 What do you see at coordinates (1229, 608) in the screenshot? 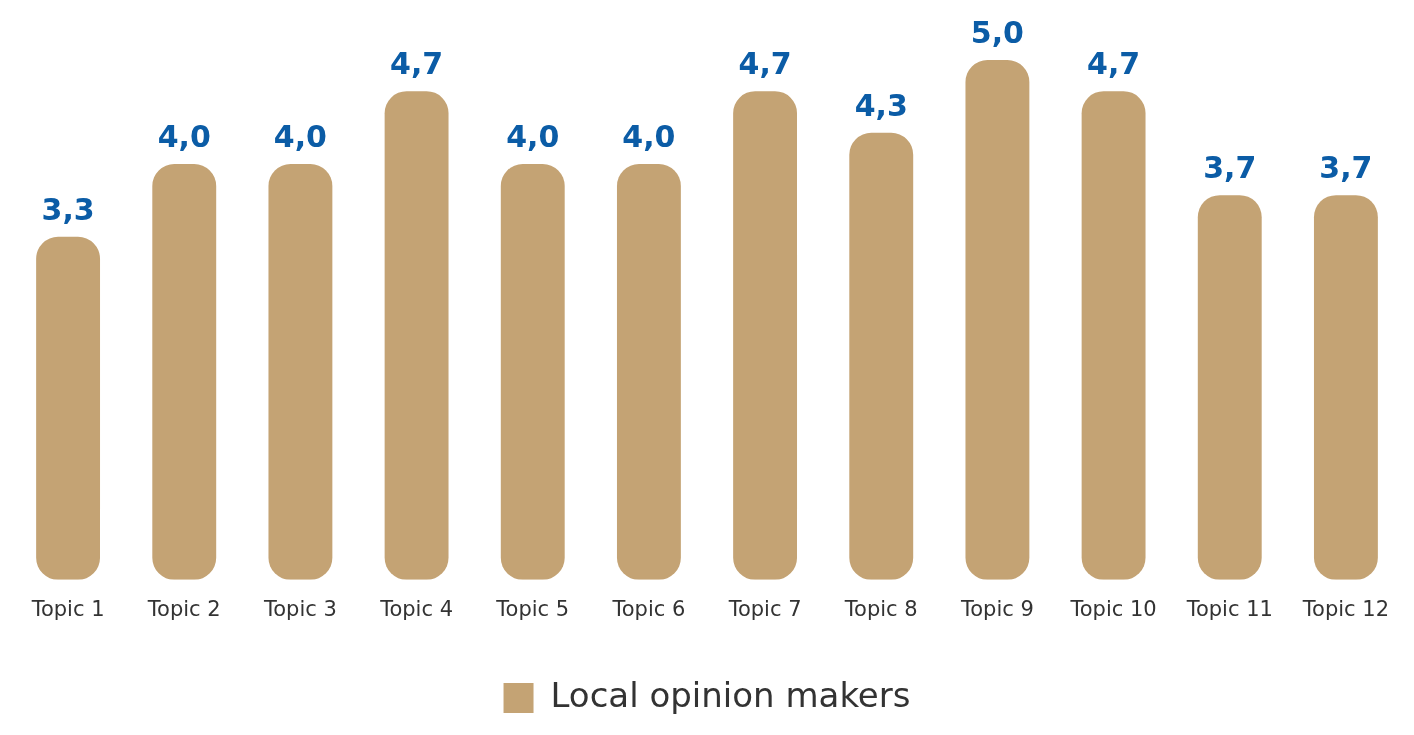
I see `x-tick-label: Topic 11` at bounding box center [1229, 608].